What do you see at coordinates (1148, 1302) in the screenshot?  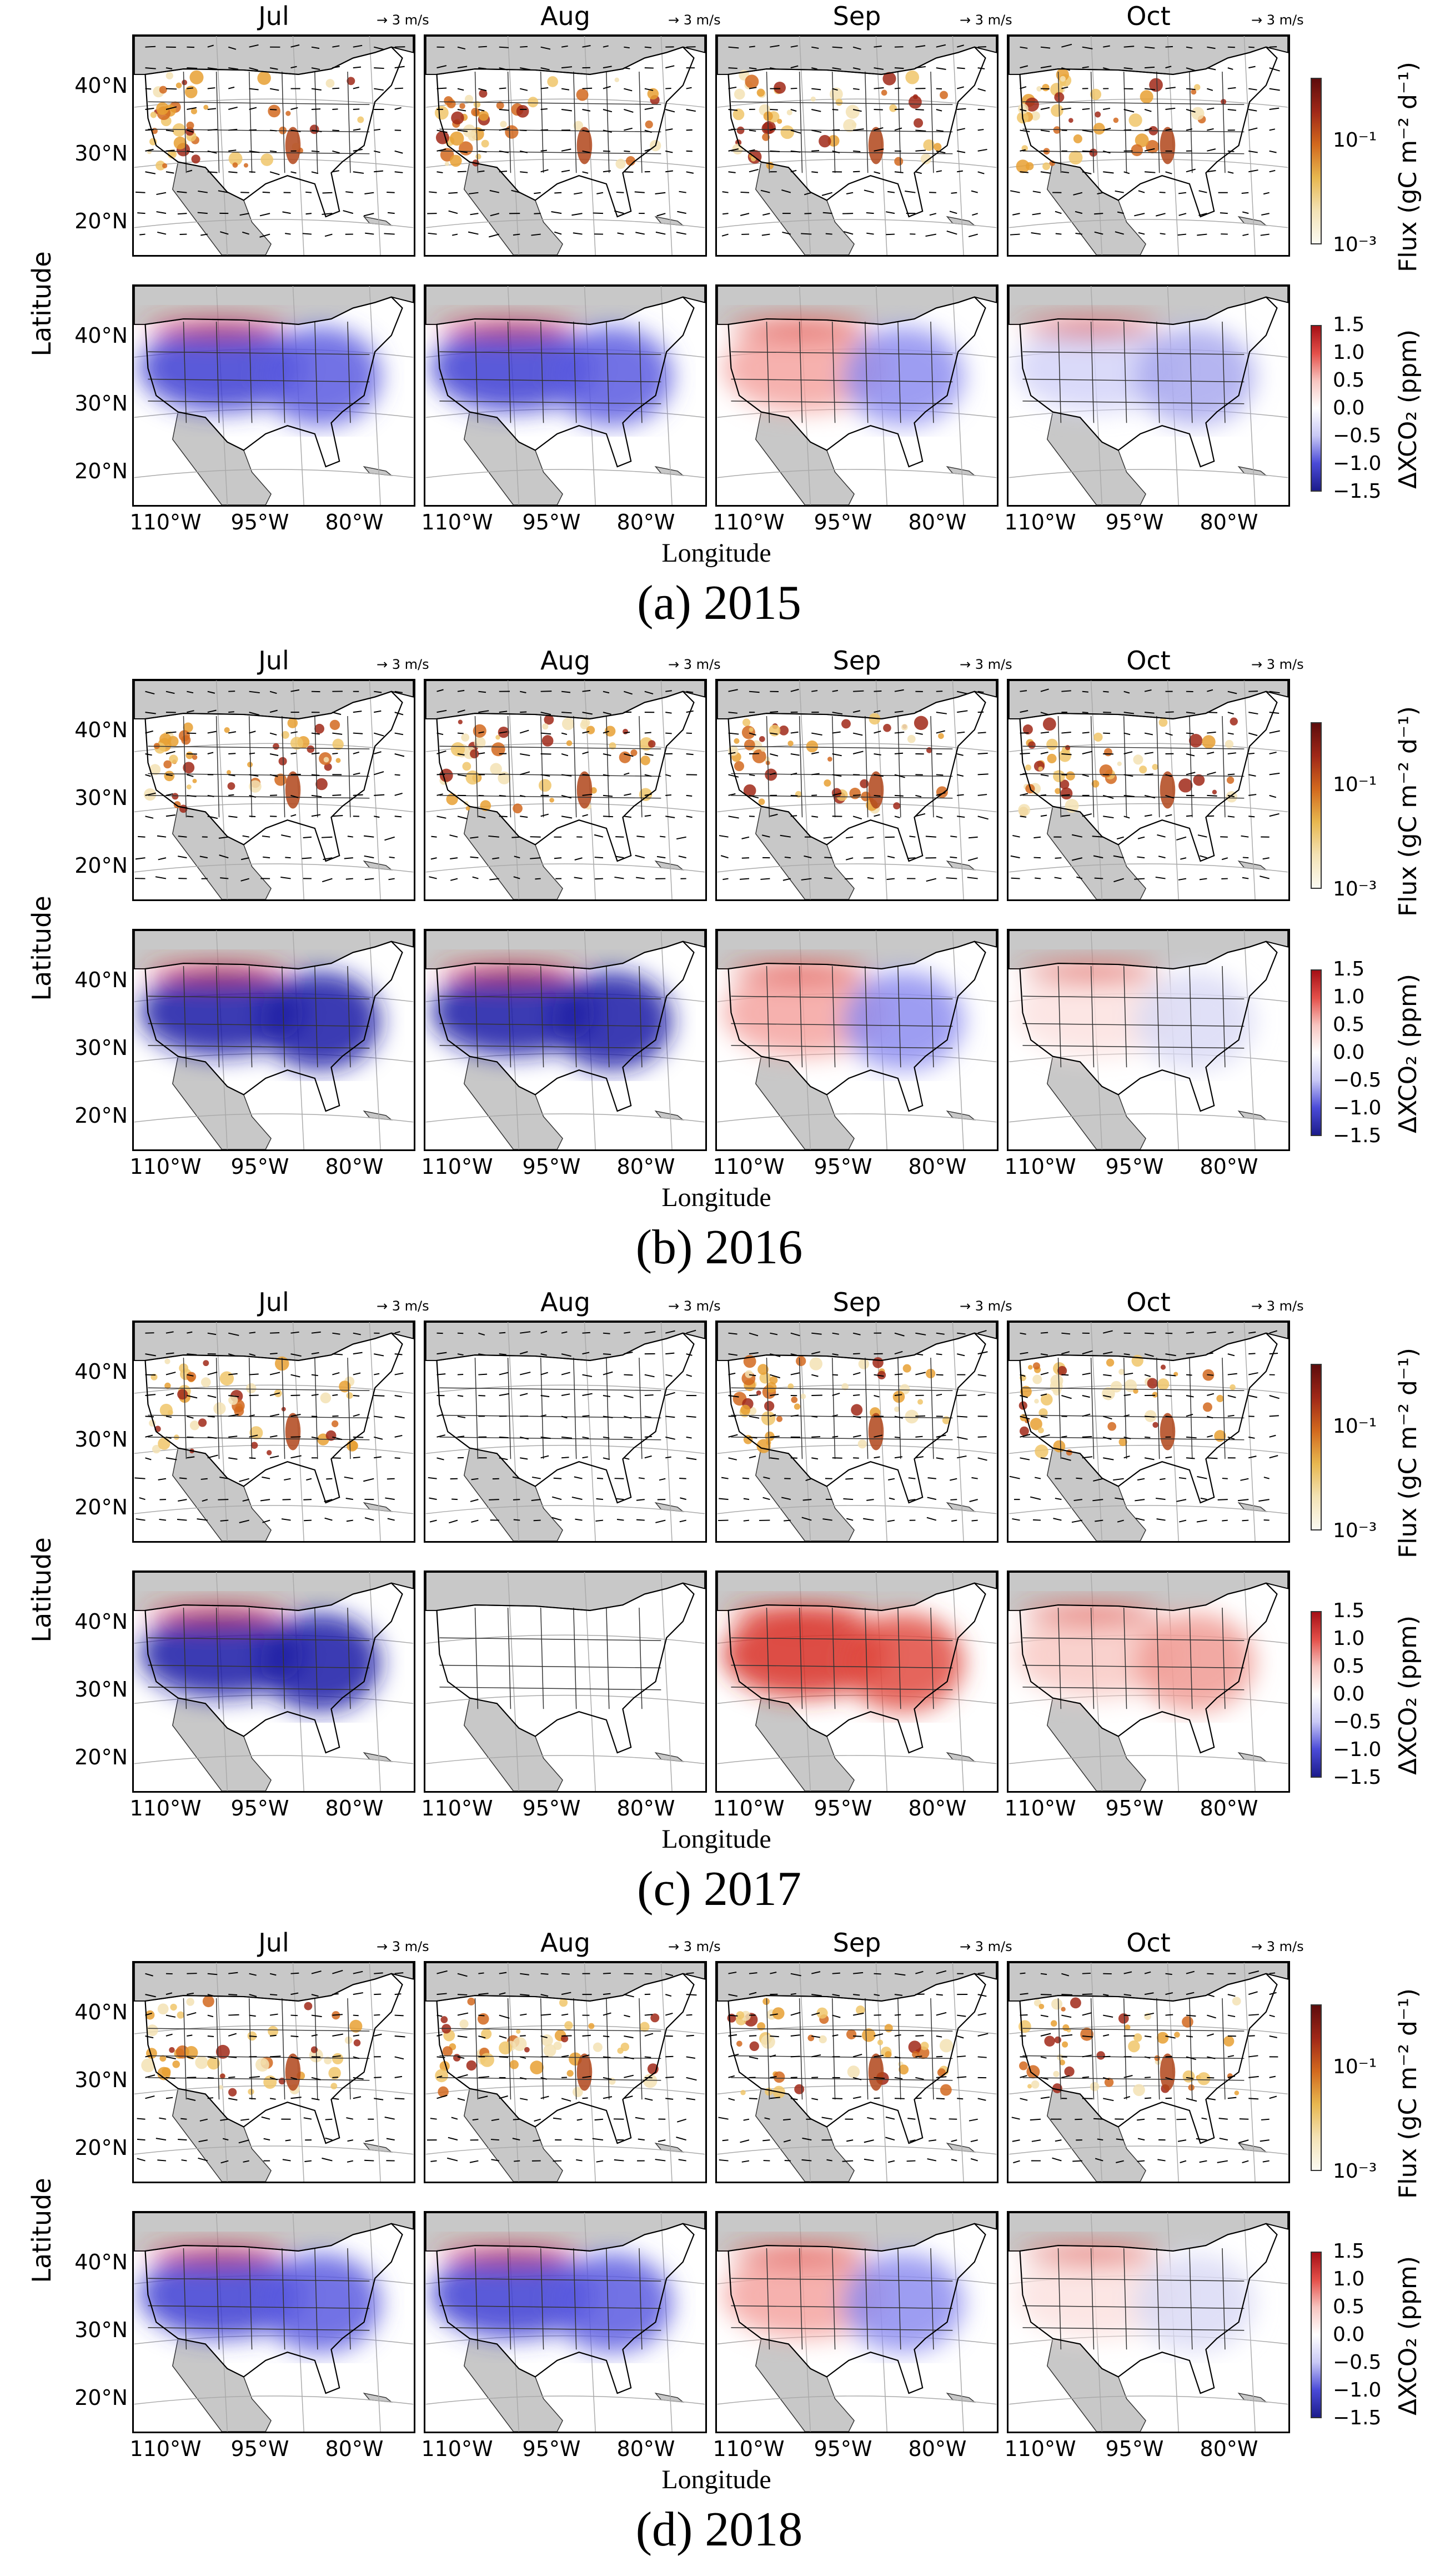 I see `month-title: Oct` at bounding box center [1148, 1302].